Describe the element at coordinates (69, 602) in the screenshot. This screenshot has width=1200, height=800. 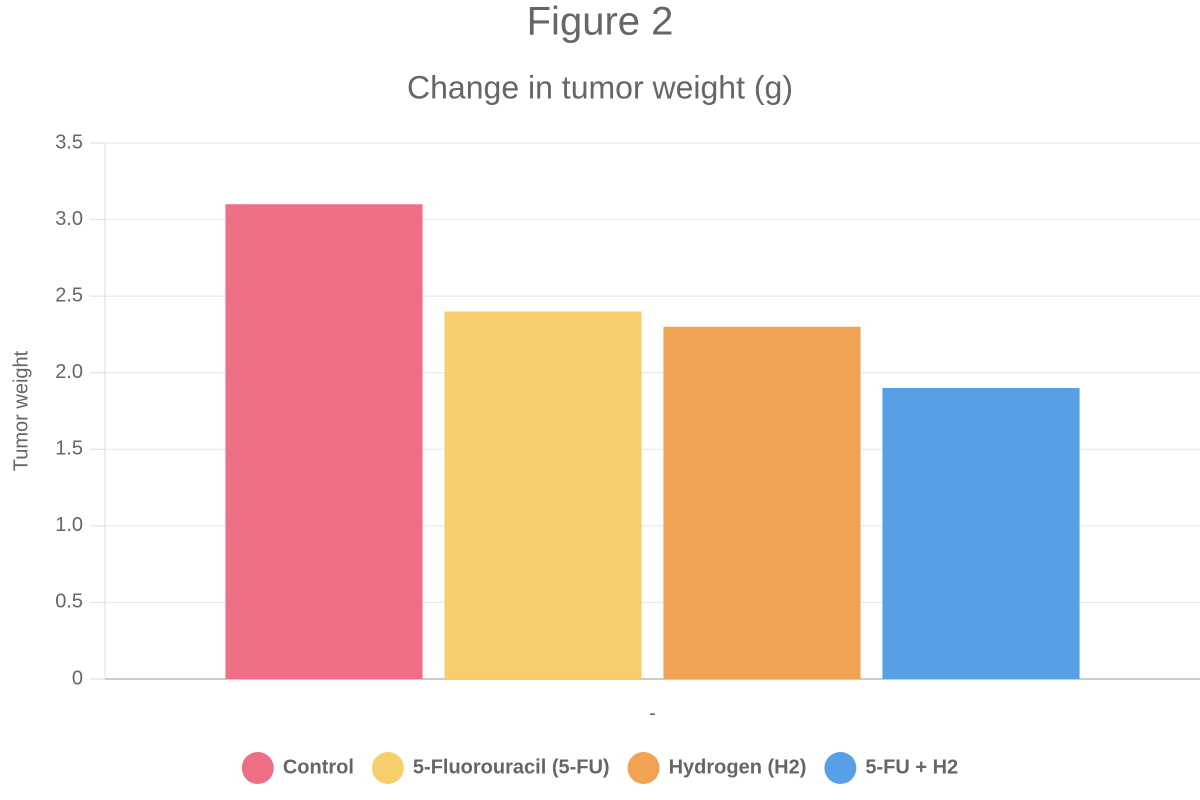
I see `y-tick-label: 0.5` at that location.